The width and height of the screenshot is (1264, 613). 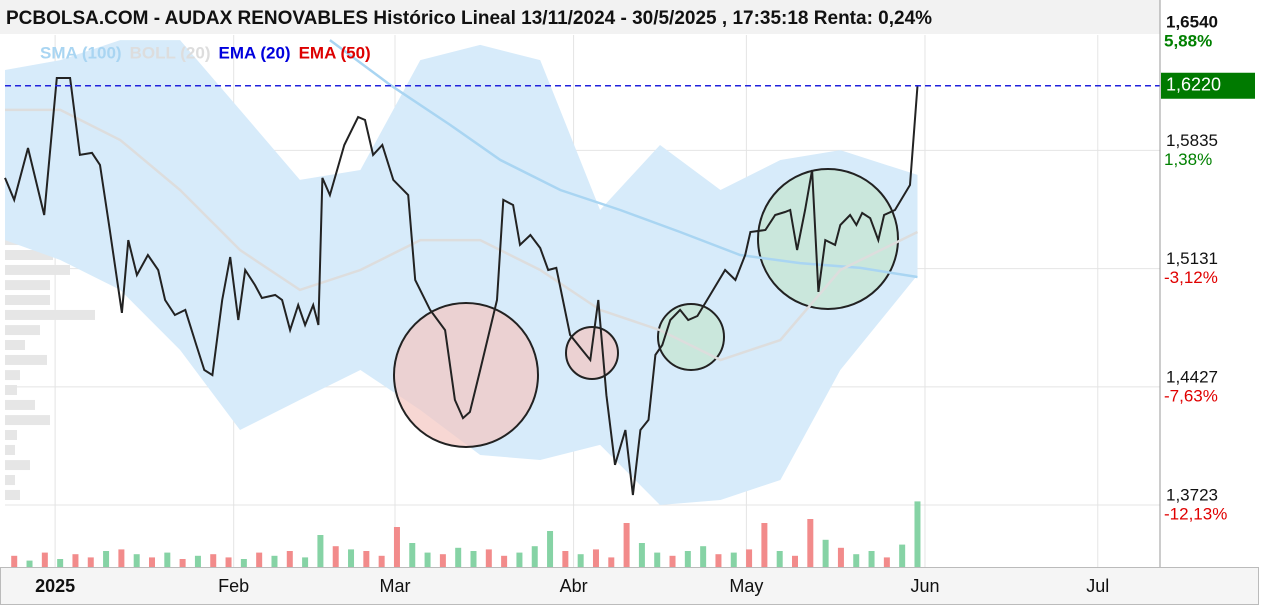 What do you see at coordinates (394, 586) in the screenshot?
I see `x-tick-label: Mar` at bounding box center [394, 586].